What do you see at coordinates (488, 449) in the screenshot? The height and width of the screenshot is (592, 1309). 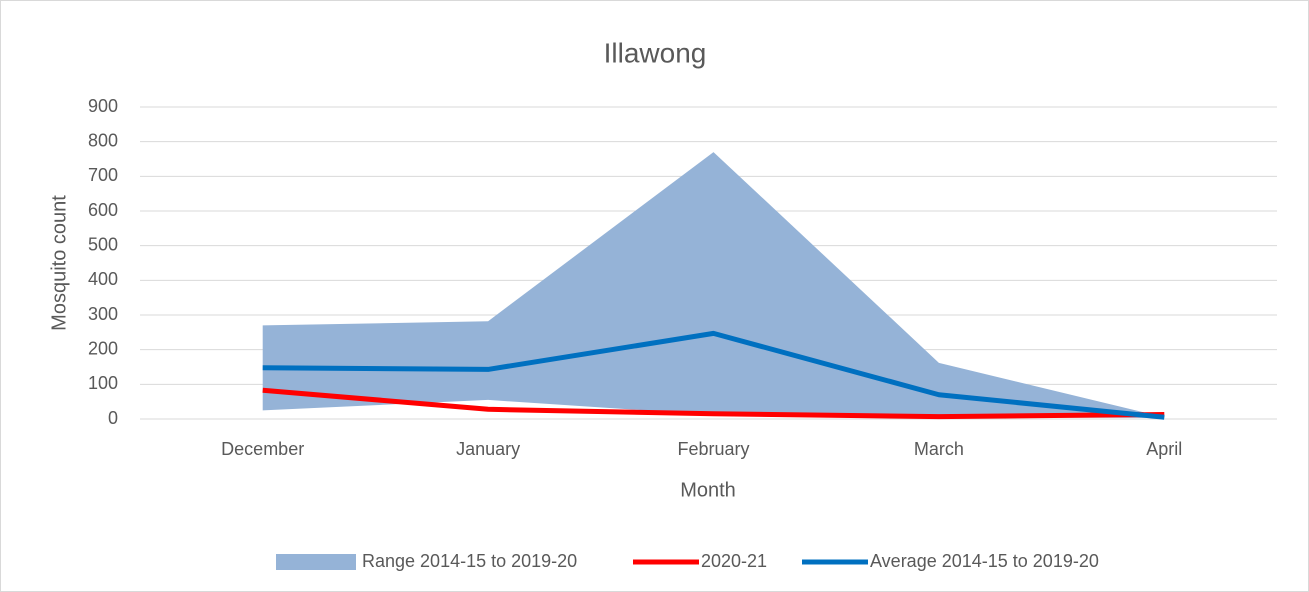 I see `x-tick-label: January` at bounding box center [488, 449].